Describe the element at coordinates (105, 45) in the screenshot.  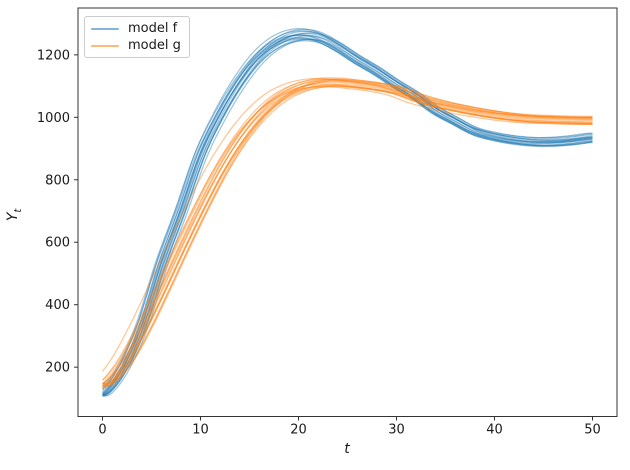
I see `model-g-line-swatch` at that location.